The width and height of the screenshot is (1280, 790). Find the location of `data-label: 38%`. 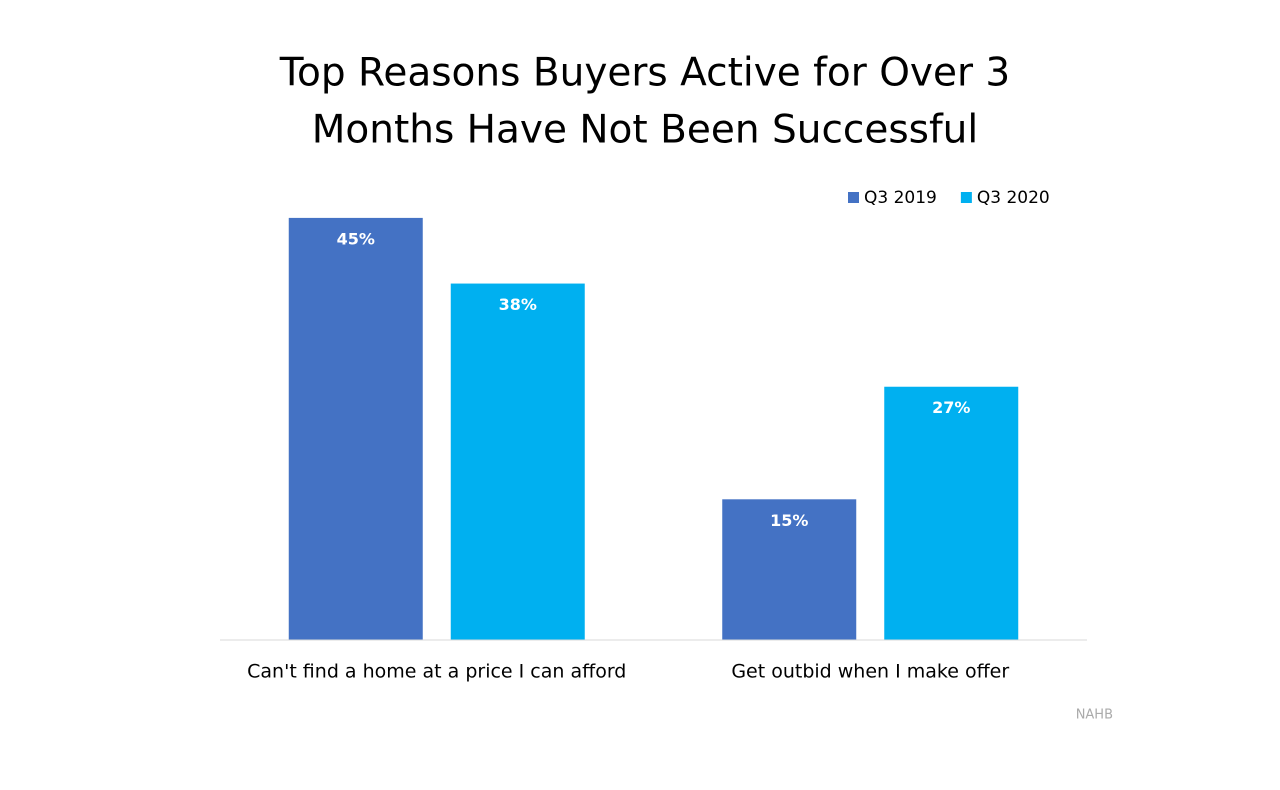

data-label: 38% is located at coordinates (518, 304).